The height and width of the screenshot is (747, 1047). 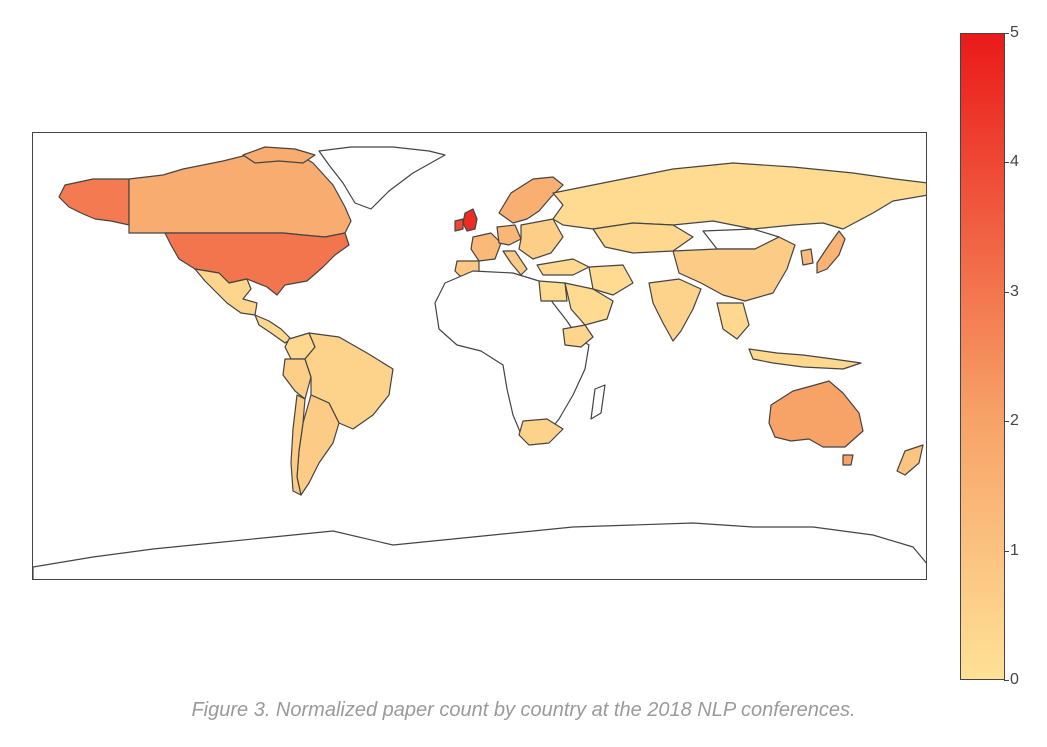 I want to click on colorbar-tick-label: 2, so click(x=1014, y=421).